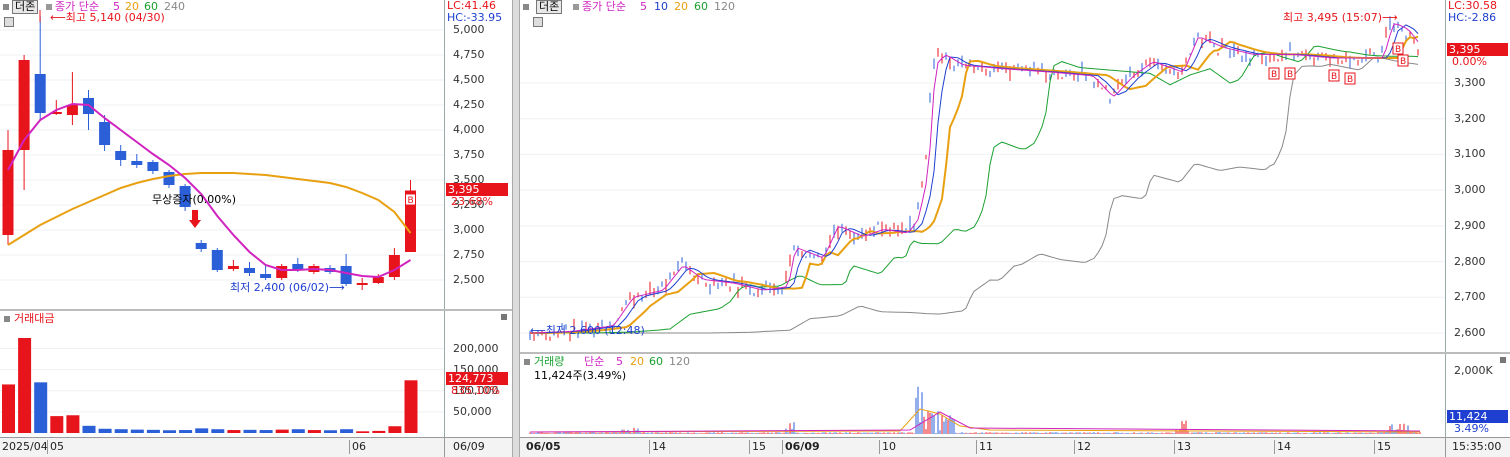 The height and width of the screenshot is (457, 1510). Describe the element at coordinates (1470, 225) in the screenshot. I see `right-price-tick: 2,900` at that location.